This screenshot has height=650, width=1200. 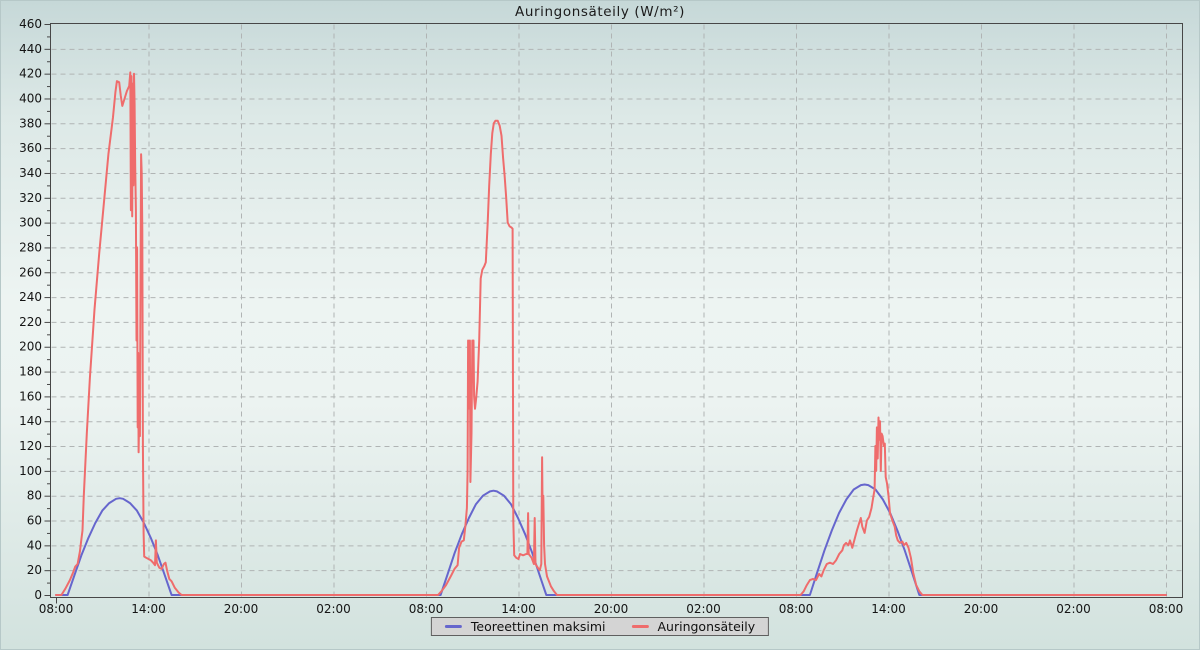 What do you see at coordinates (30, 272) in the screenshot?
I see `y-tick-label: 260` at bounding box center [30, 272].